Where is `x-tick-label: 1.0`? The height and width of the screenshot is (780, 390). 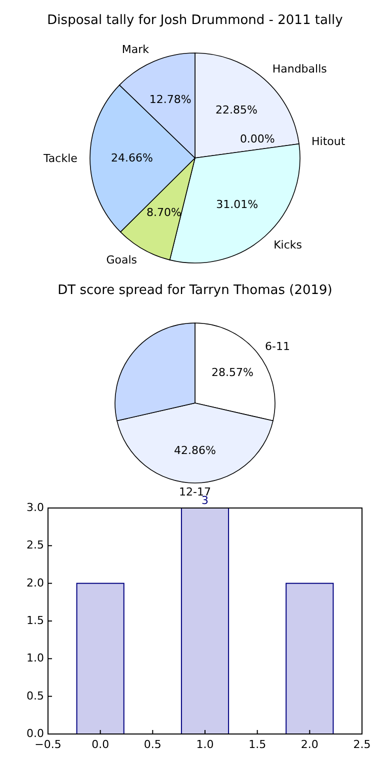
x-tick-label: 1.0 is located at coordinates (205, 744).